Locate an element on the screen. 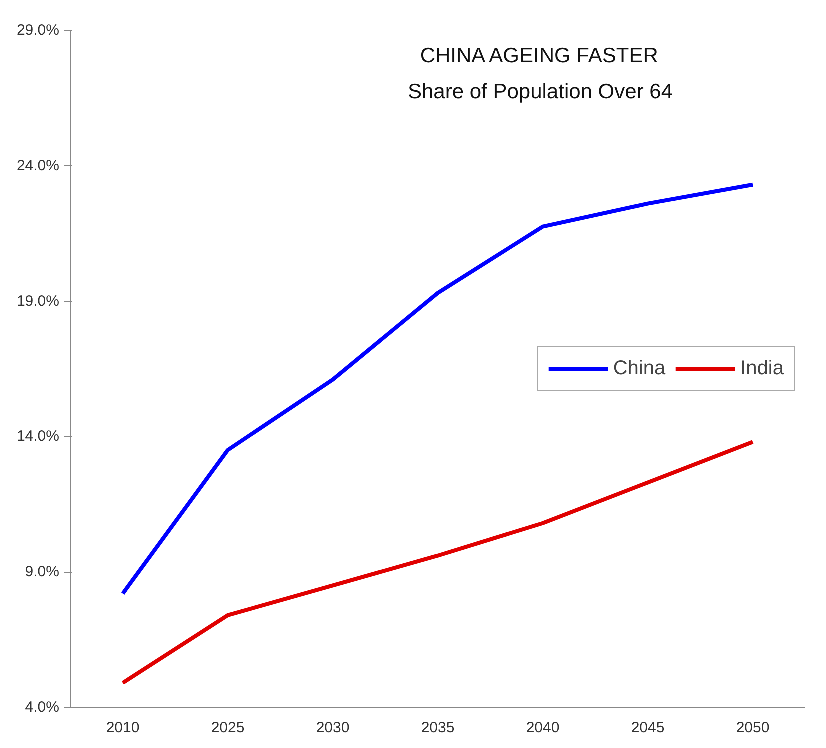 Image resolution: width=826 pixels, height=748 pixels. x-tick-label: 2010 is located at coordinates (123, 728).